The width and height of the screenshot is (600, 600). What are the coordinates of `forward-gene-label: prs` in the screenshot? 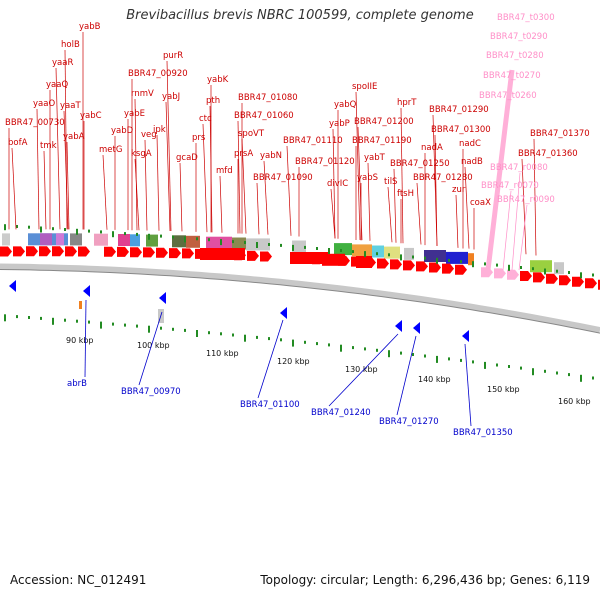 It's located at (199, 138).